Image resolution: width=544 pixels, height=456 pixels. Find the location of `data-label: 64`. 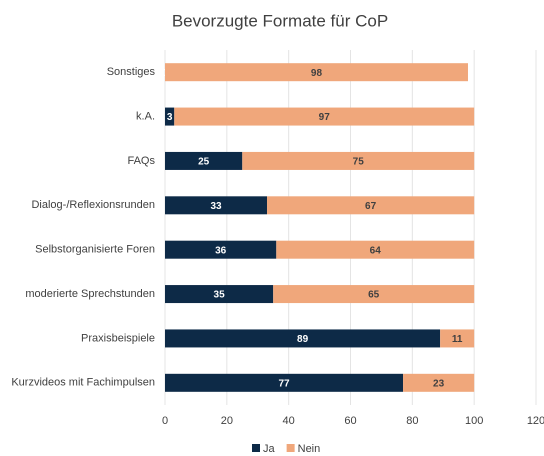

data-label: 64 is located at coordinates (376, 250).